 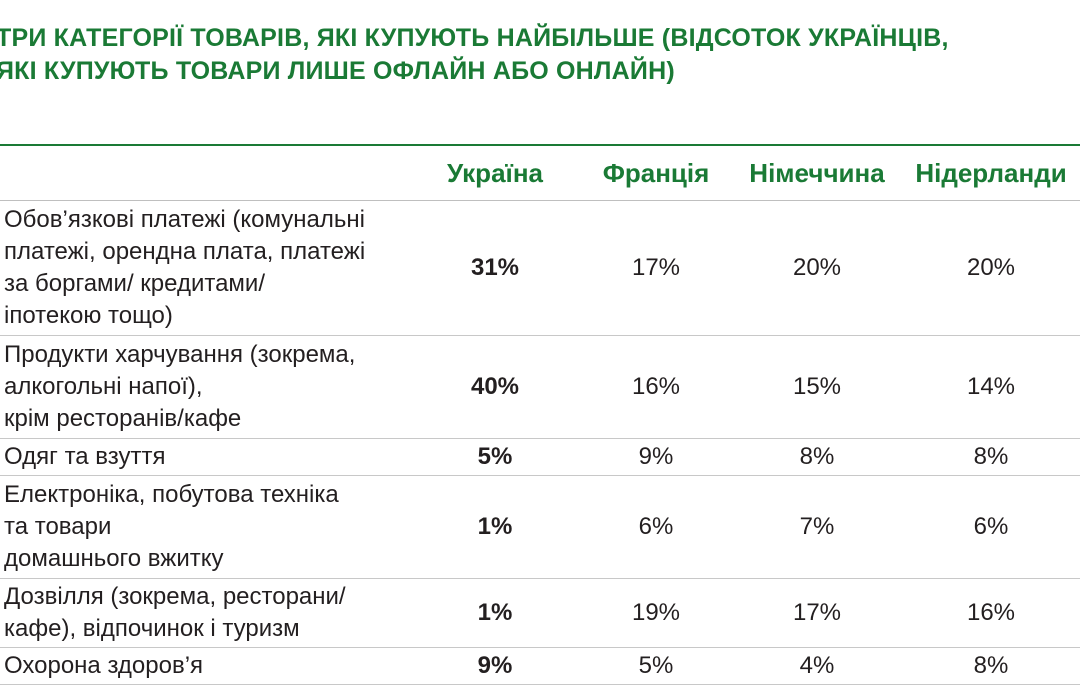 What do you see at coordinates (817, 527) in the screenshot?
I see `value-germany: 7%` at bounding box center [817, 527].